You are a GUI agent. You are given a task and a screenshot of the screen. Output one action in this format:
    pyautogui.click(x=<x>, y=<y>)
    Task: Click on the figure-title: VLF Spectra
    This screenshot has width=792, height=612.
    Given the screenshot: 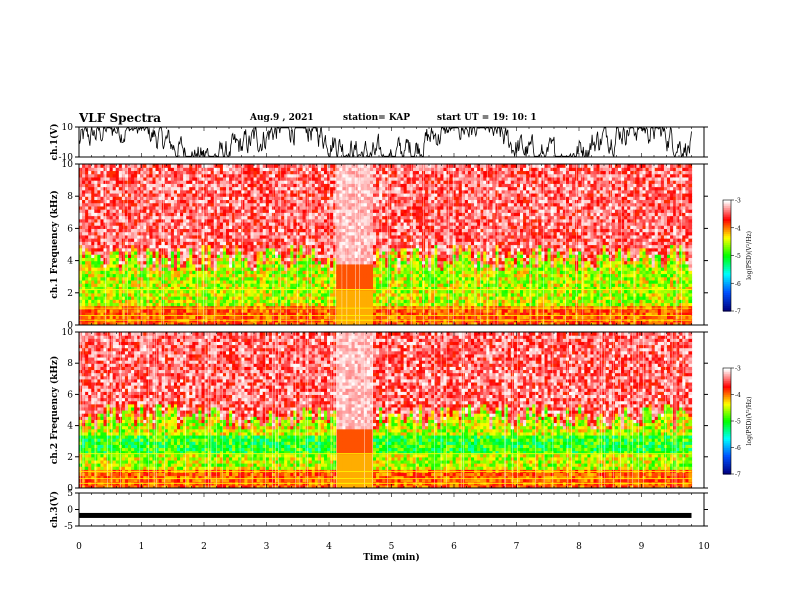 What is the action you would take?
    pyautogui.click(x=120, y=118)
    